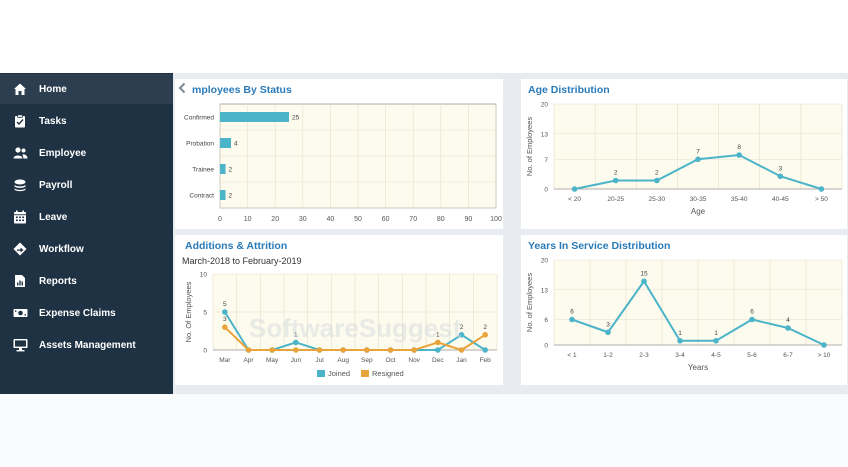  I want to click on y-tick-label: 13, so click(545, 290).